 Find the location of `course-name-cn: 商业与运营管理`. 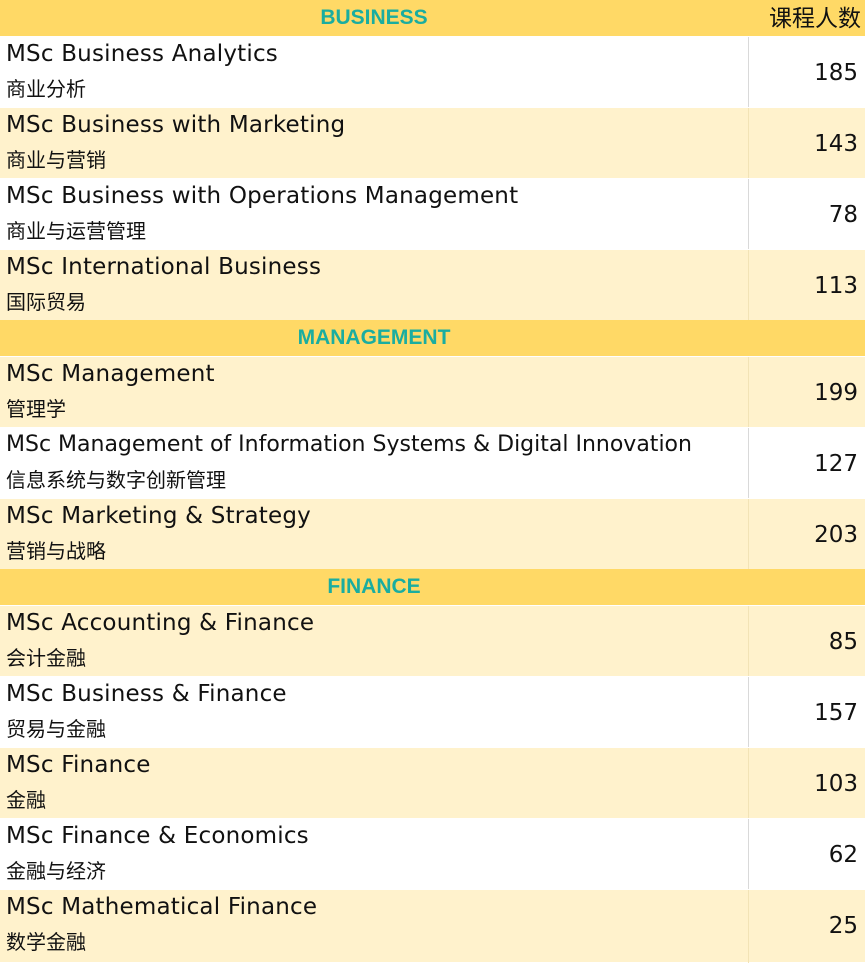

course-name-cn: 商业与运营管理 is located at coordinates (76, 231).